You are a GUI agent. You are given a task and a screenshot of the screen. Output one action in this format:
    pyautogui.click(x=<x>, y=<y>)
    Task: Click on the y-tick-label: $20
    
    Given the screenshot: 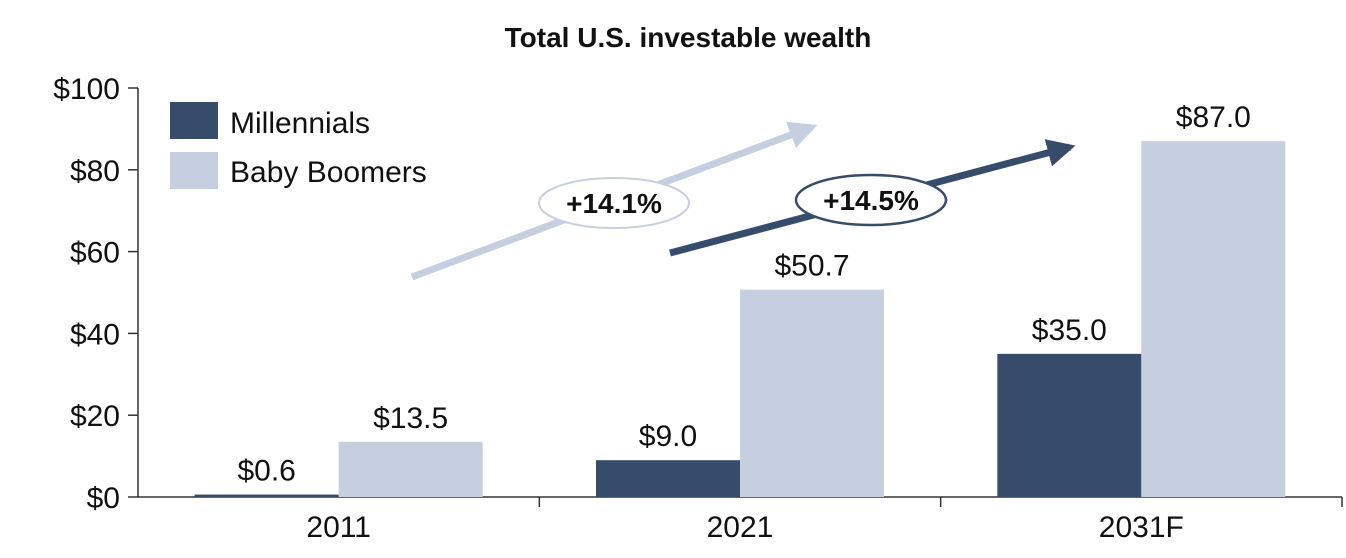 What is the action you would take?
    pyautogui.click(x=95, y=416)
    